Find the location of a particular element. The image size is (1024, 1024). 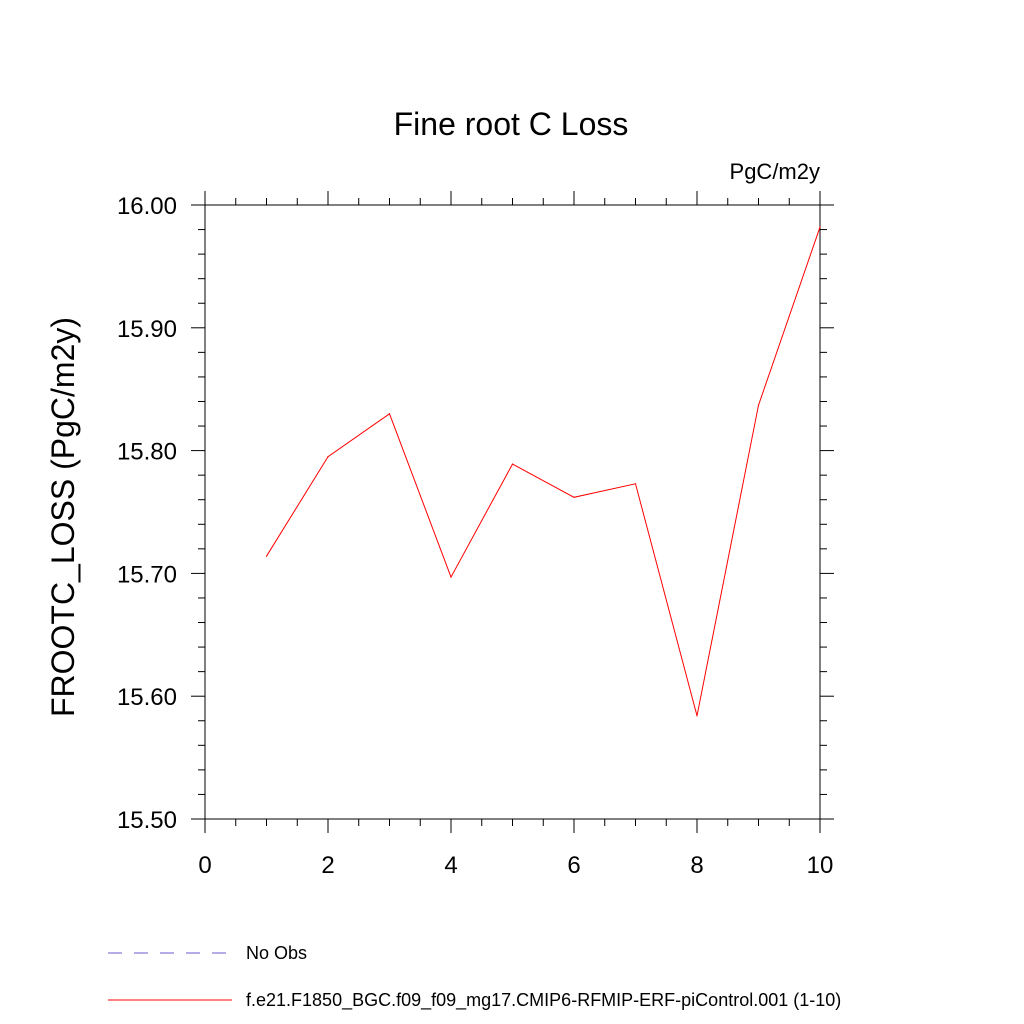

y-tick-label: 15.70 is located at coordinates (147, 574).